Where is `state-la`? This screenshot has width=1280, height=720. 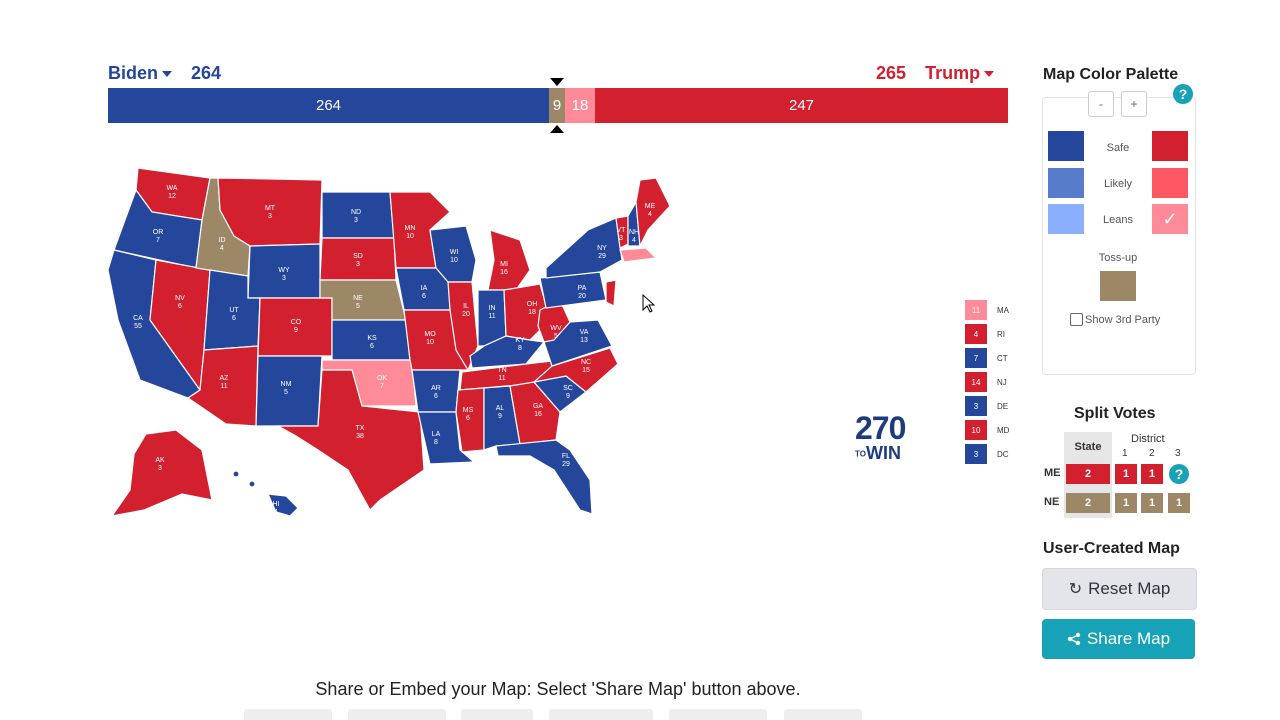 state-la is located at coordinates (446, 438).